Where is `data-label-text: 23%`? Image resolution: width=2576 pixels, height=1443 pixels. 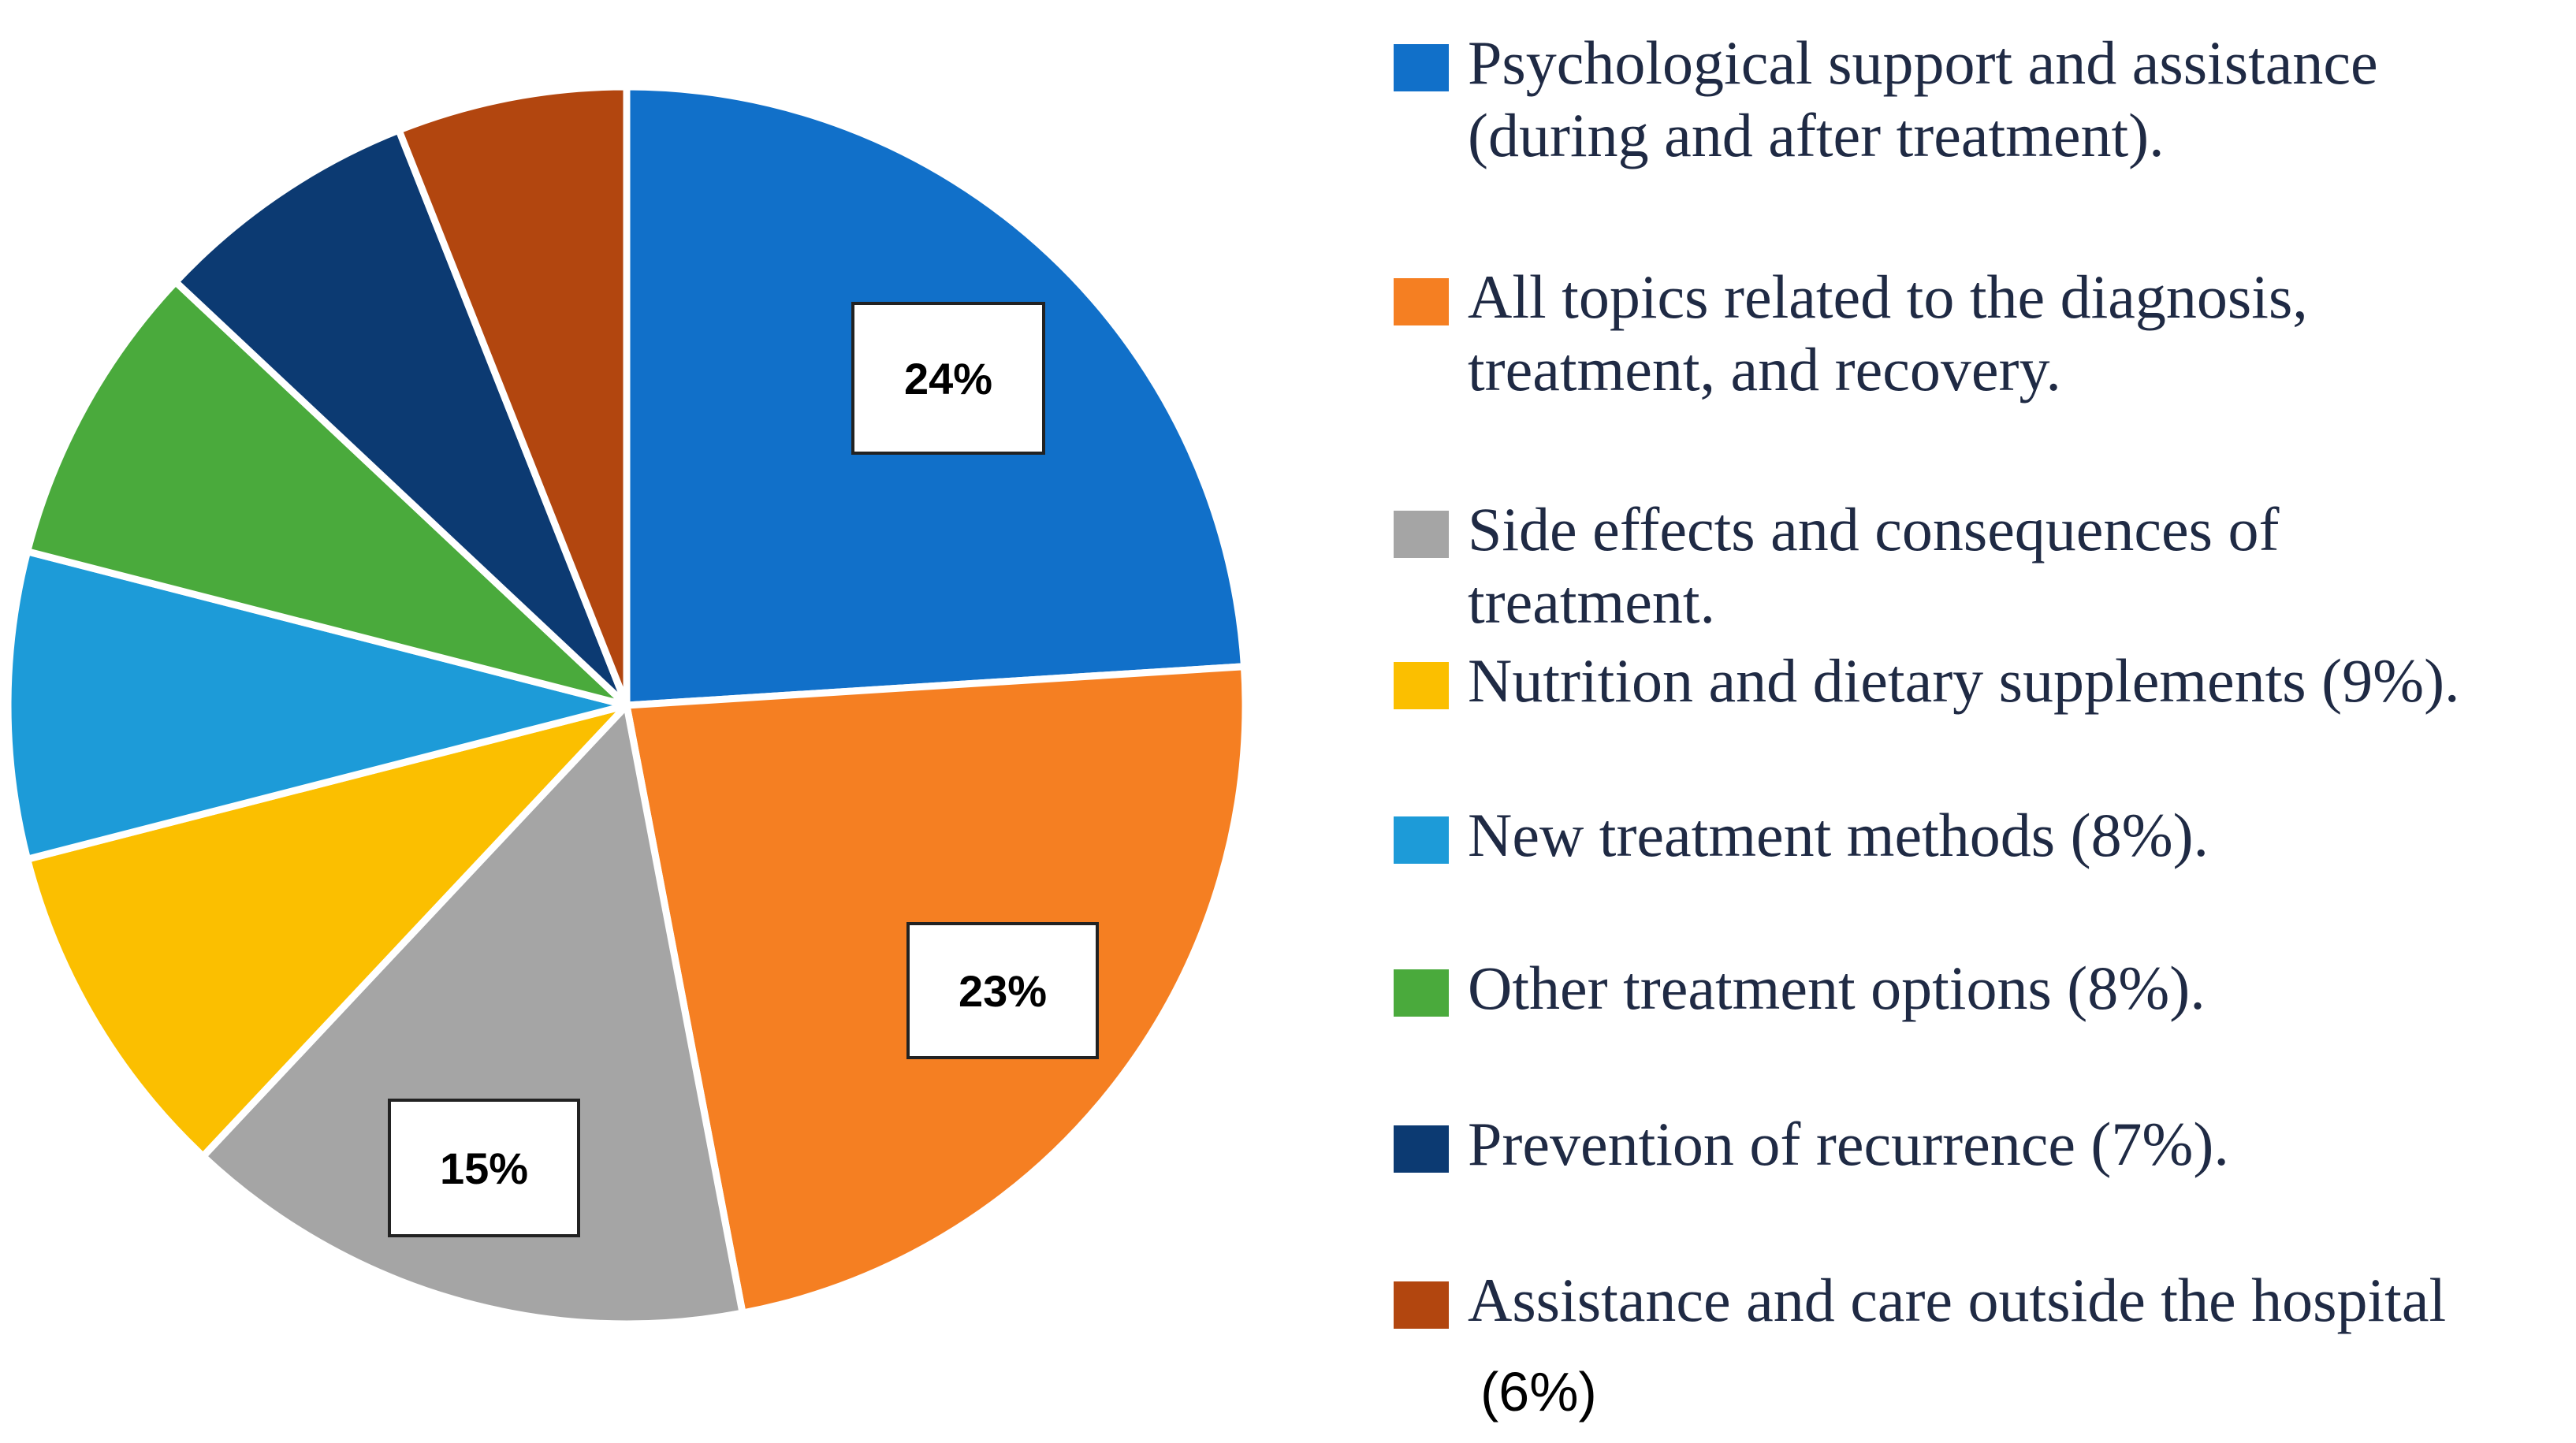
data-label-text: 23% is located at coordinates (1003, 991).